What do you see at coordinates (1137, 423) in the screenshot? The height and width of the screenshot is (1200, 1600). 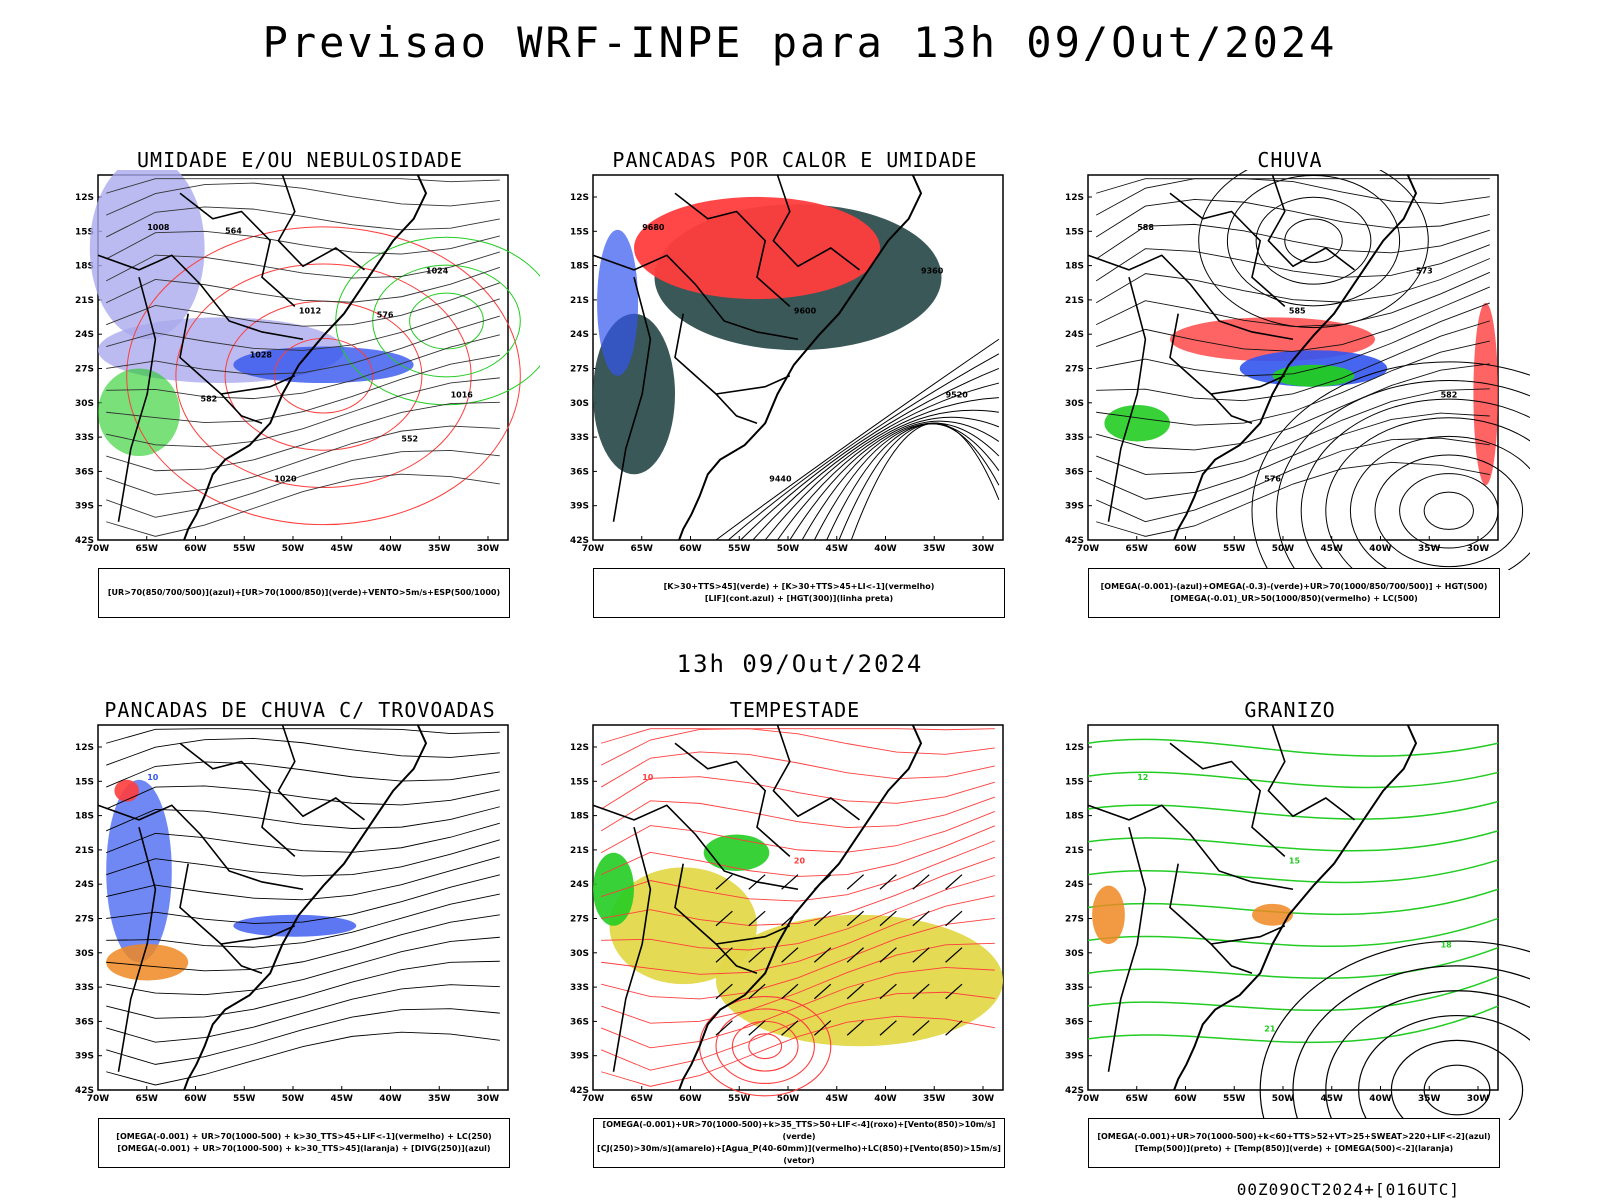 I see `rain-area-west` at bounding box center [1137, 423].